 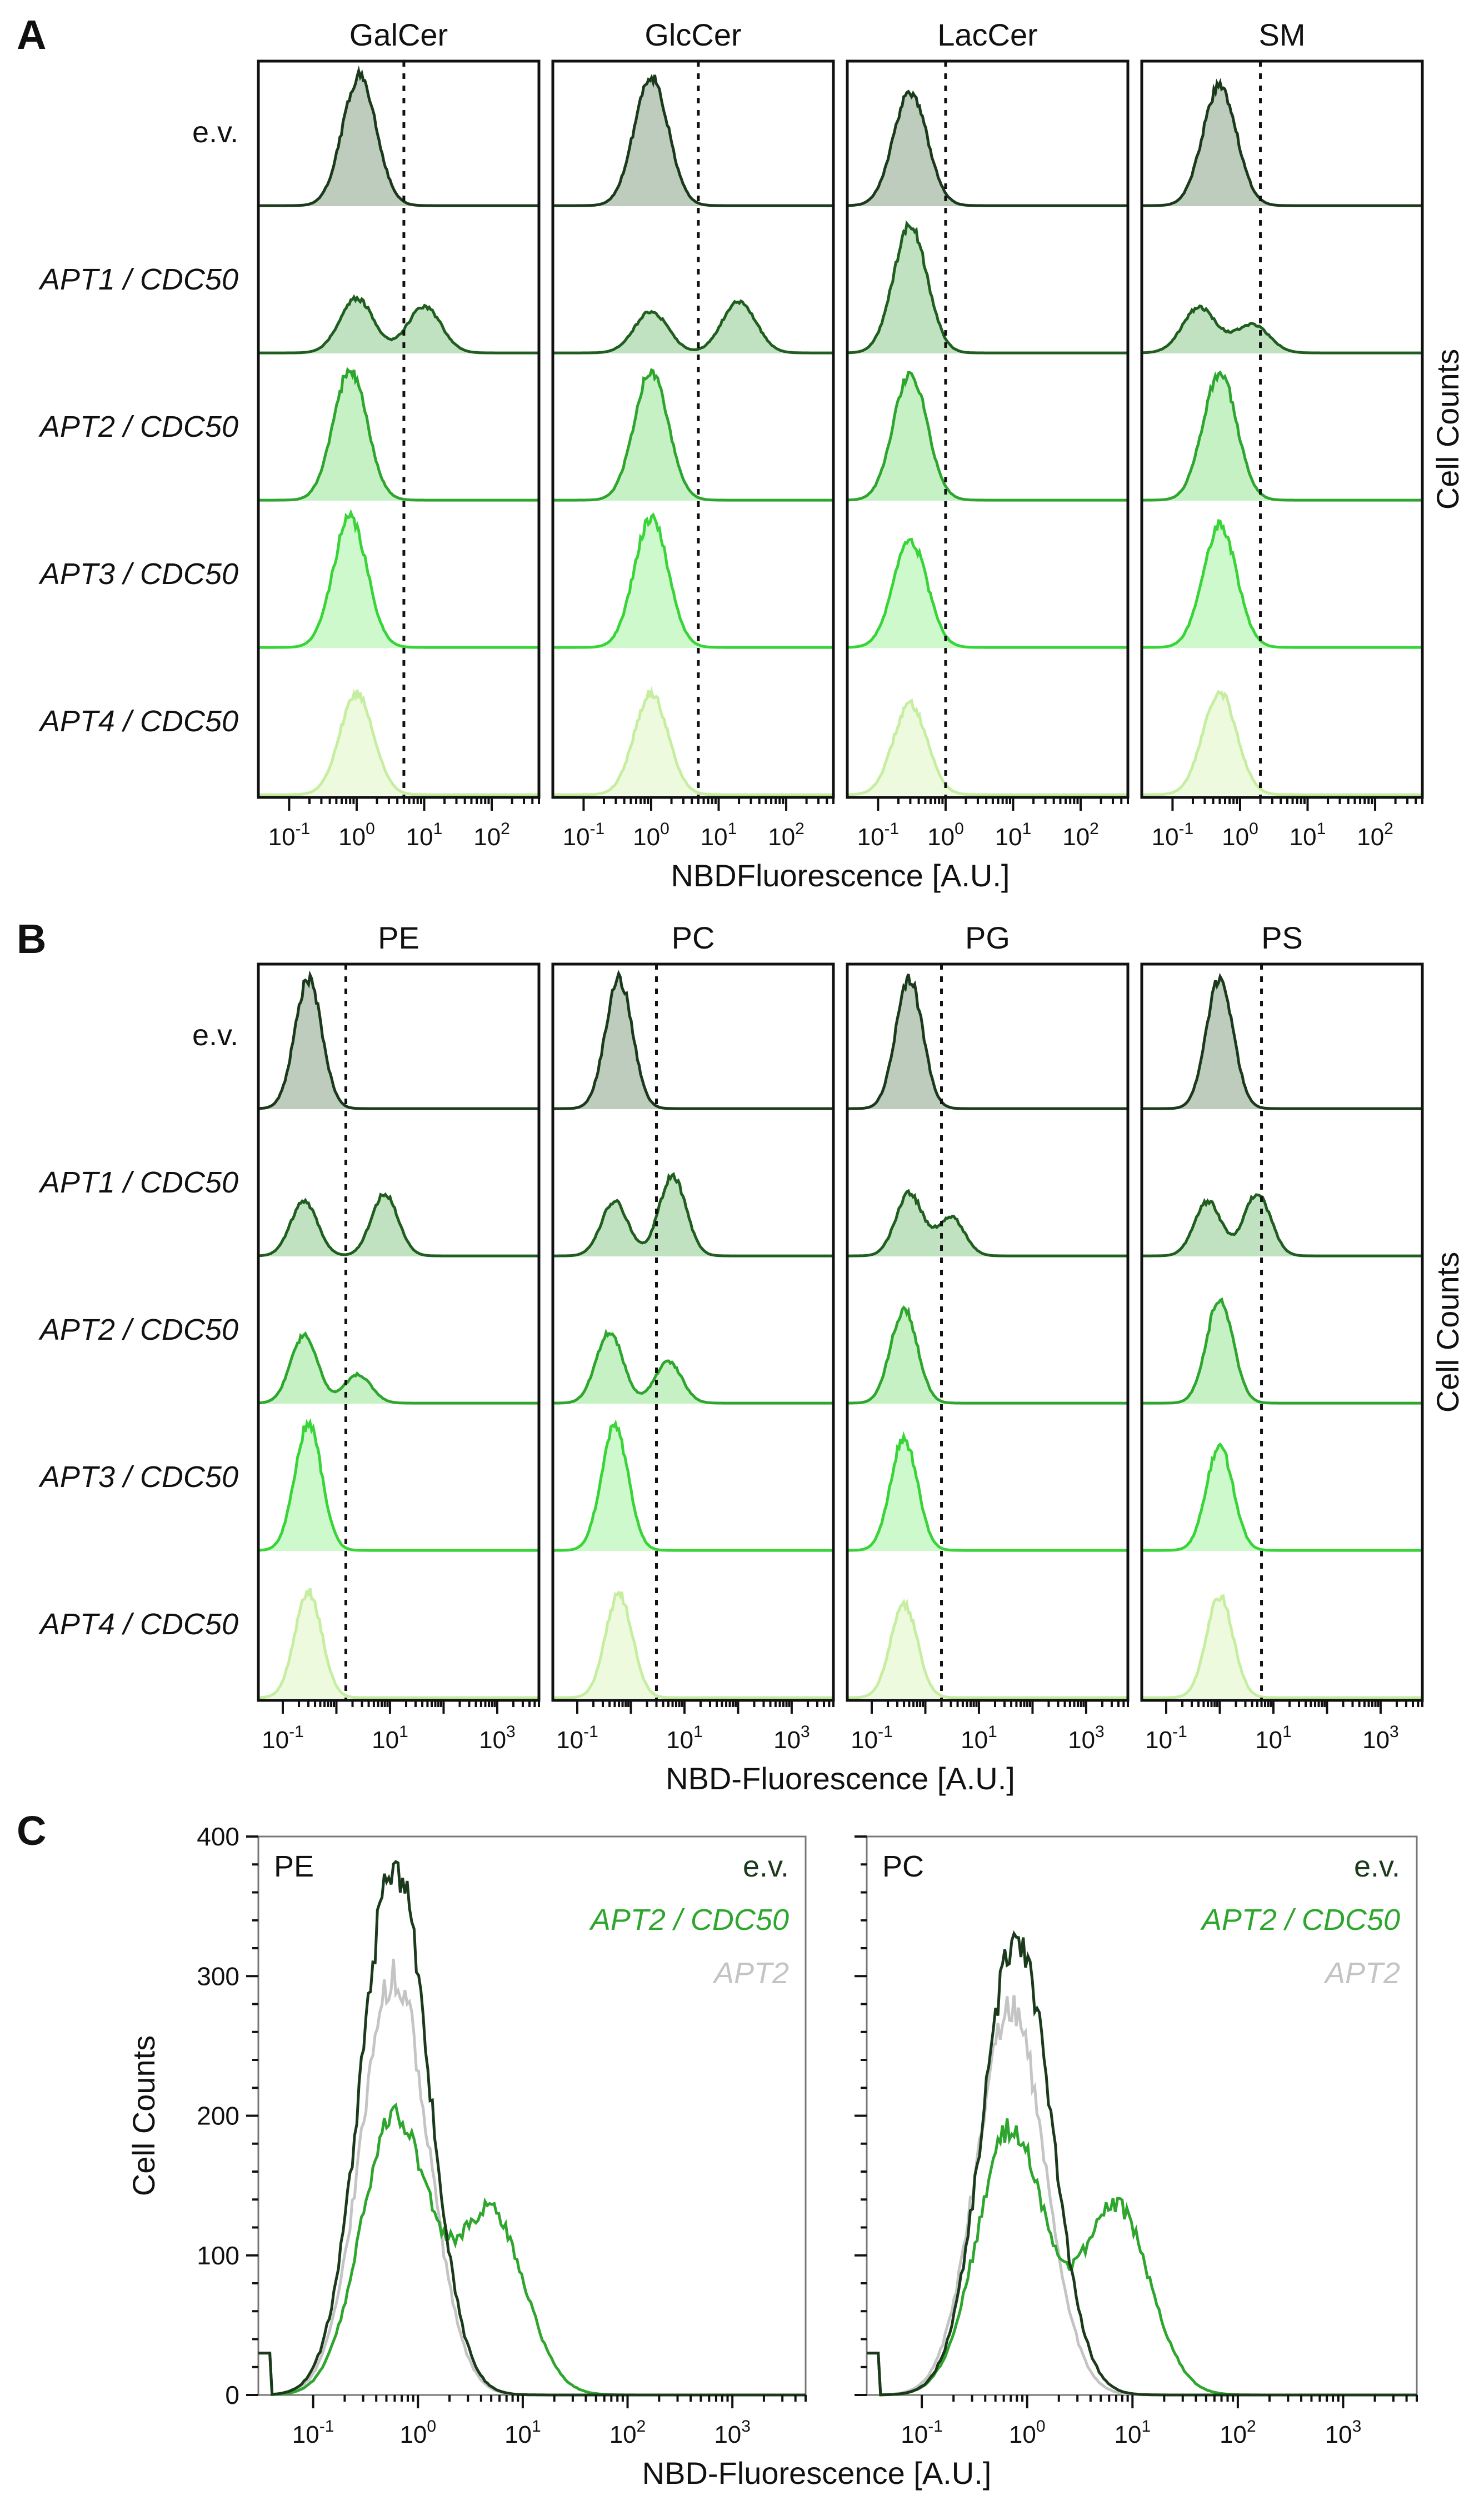 What do you see at coordinates (218, 1836) in the screenshot?
I see `y-tick-label: 400` at bounding box center [218, 1836].